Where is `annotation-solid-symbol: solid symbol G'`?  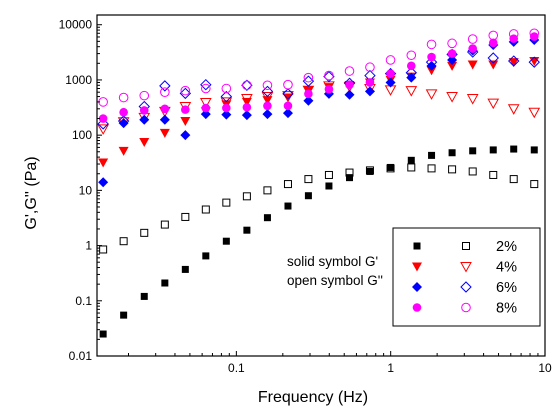
annotation-solid-symbol: solid symbol G' is located at coordinates (332, 261).